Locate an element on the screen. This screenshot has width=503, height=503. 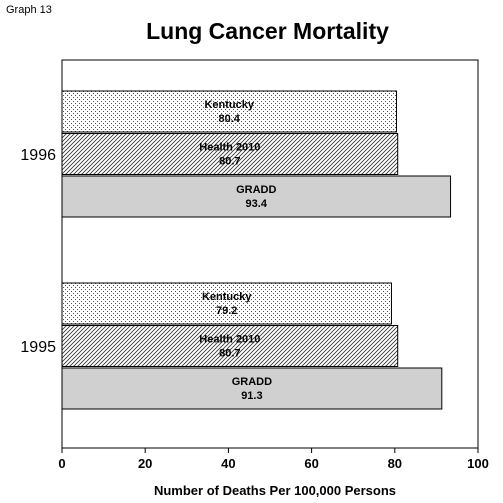
chart-title: Lung Cancer Mortality is located at coordinates (267, 31).